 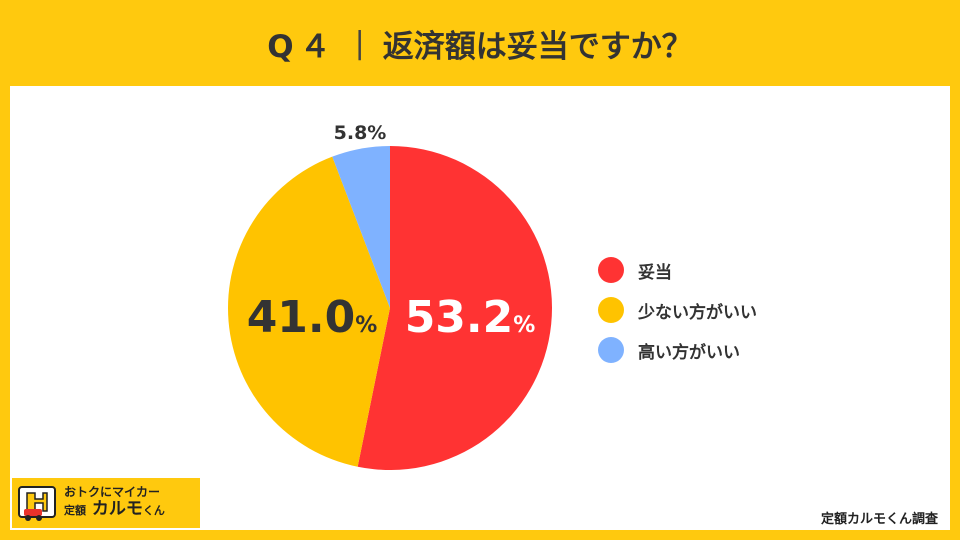 I want to click on slice-appropriate, so click(x=454, y=308).